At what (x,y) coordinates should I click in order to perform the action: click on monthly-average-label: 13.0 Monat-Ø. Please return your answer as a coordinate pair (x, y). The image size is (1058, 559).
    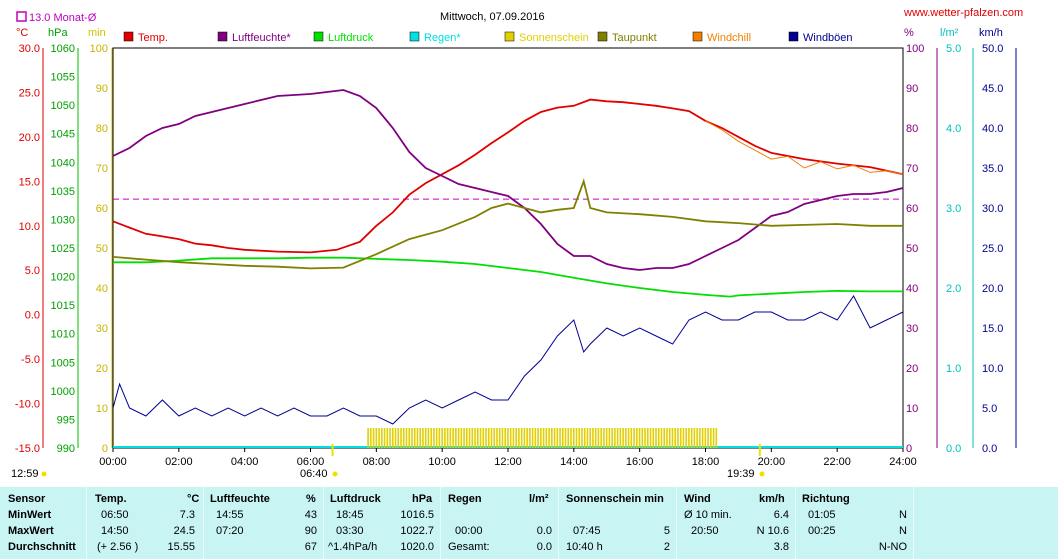
    Looking at the image, I should click on (63, 18).